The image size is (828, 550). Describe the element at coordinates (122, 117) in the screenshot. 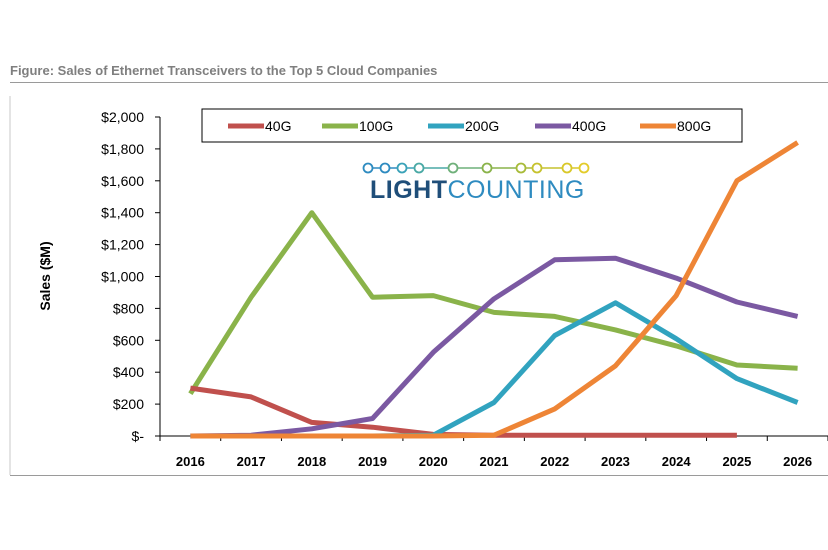

I see `y-tick-label: $2,000` at that location.